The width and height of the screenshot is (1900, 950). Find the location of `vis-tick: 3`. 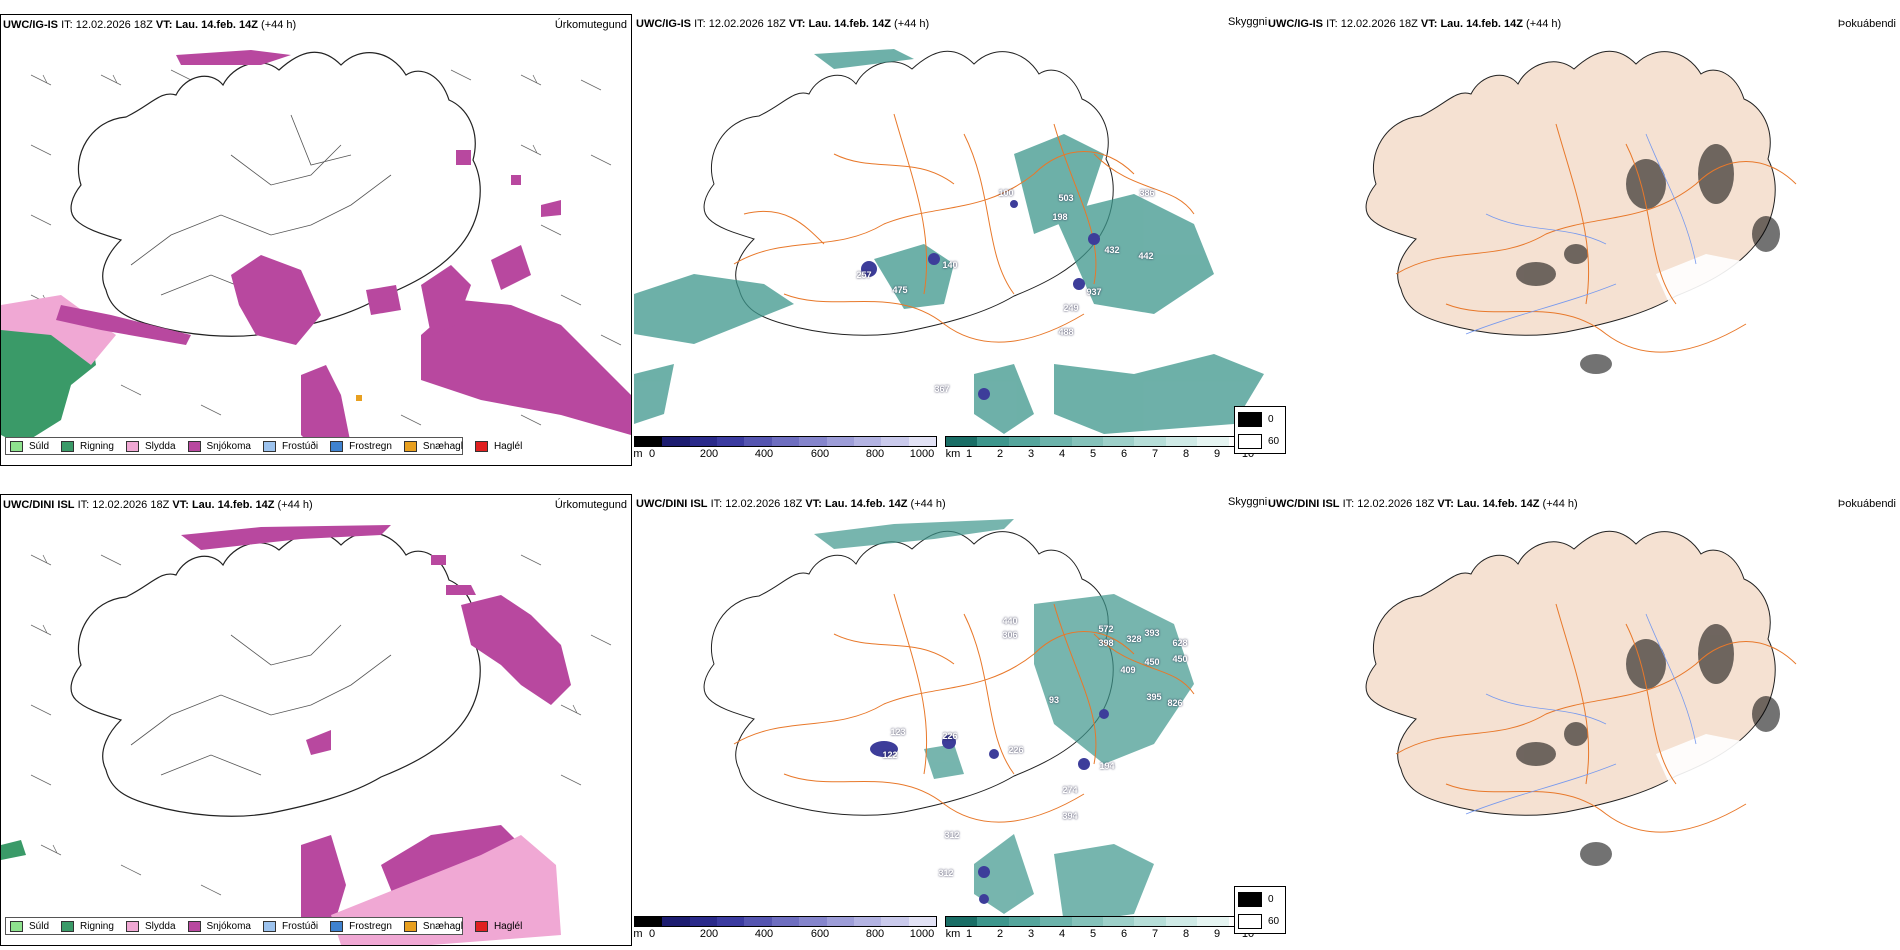

vis-tick: 3 is located at coordinates (1031, 454).